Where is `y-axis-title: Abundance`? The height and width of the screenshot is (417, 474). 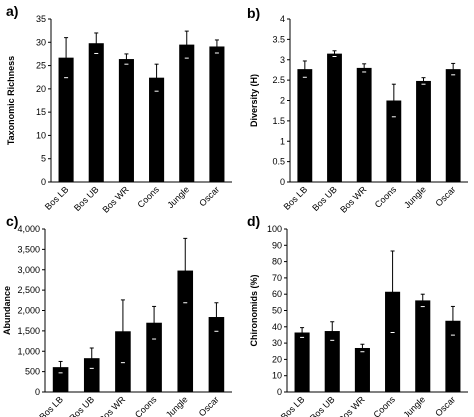
y-axis-title: Abundance is located at coordinates (7, 310).